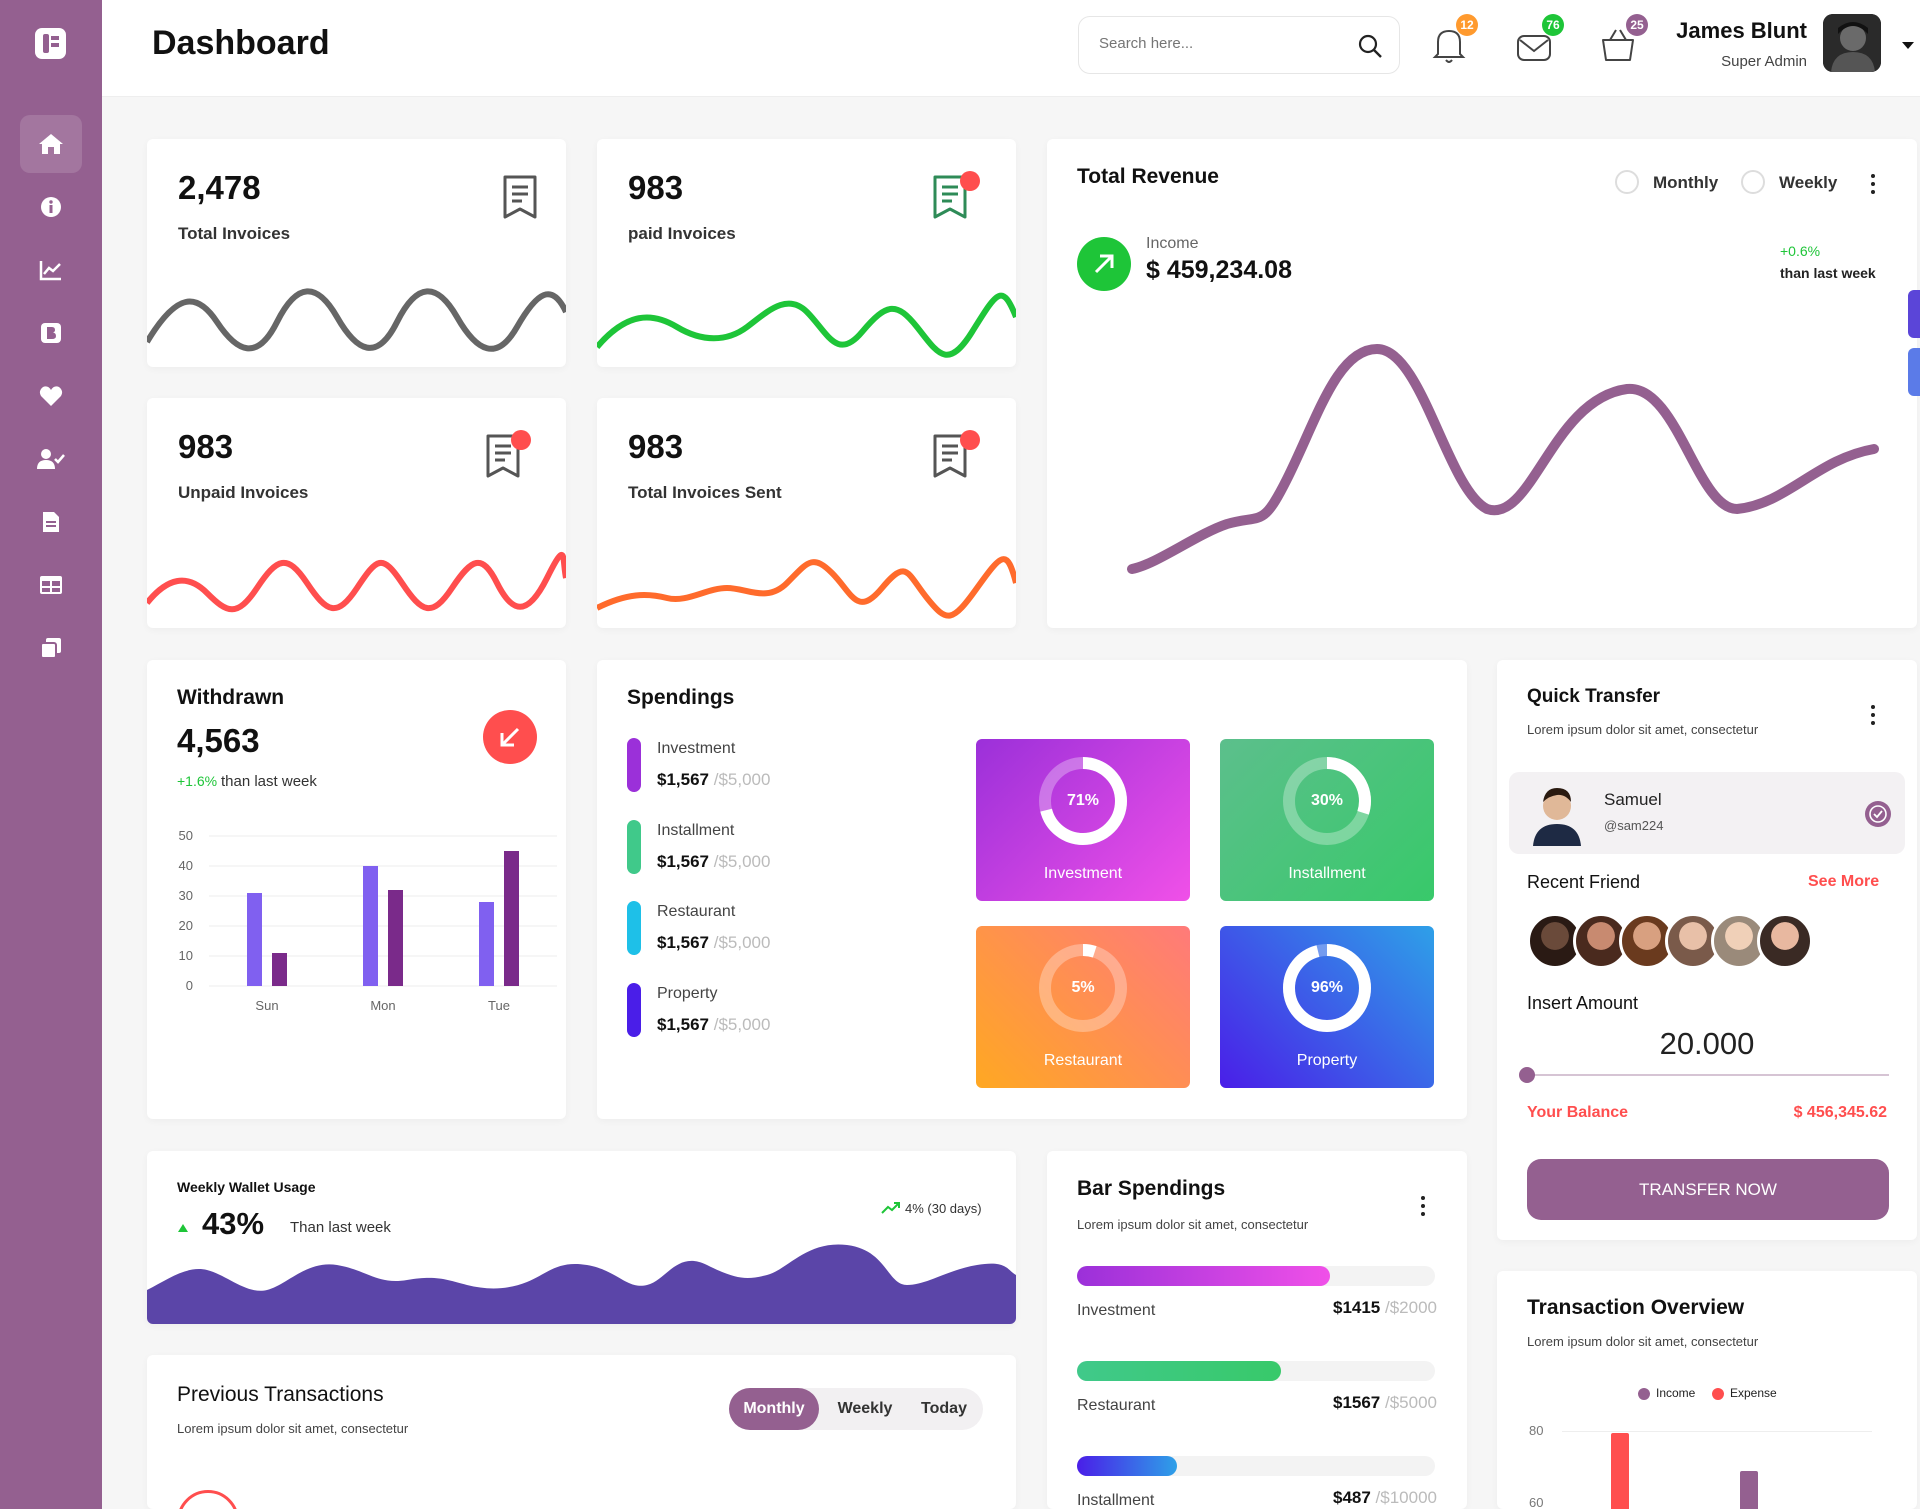 The image size is (1920, 1509). I want to click on withdrawn-change: +1.6%, so click(197, 781).